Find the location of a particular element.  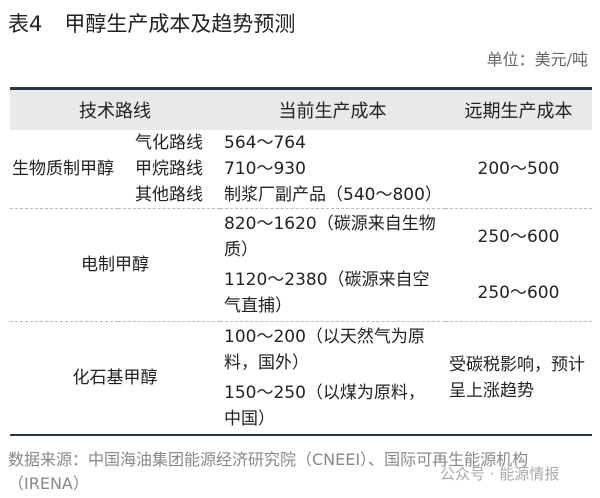

fossil-label: 化石基甲醇 is located at coordinates (115, 378).